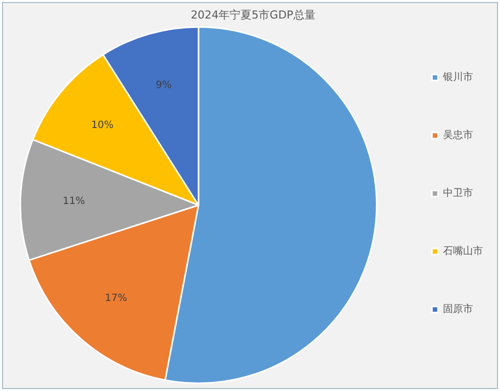  What do you see at coordinates (73, 201) in the screenshot?
I see `data-label: 11%` at bounding box center [73, 201].